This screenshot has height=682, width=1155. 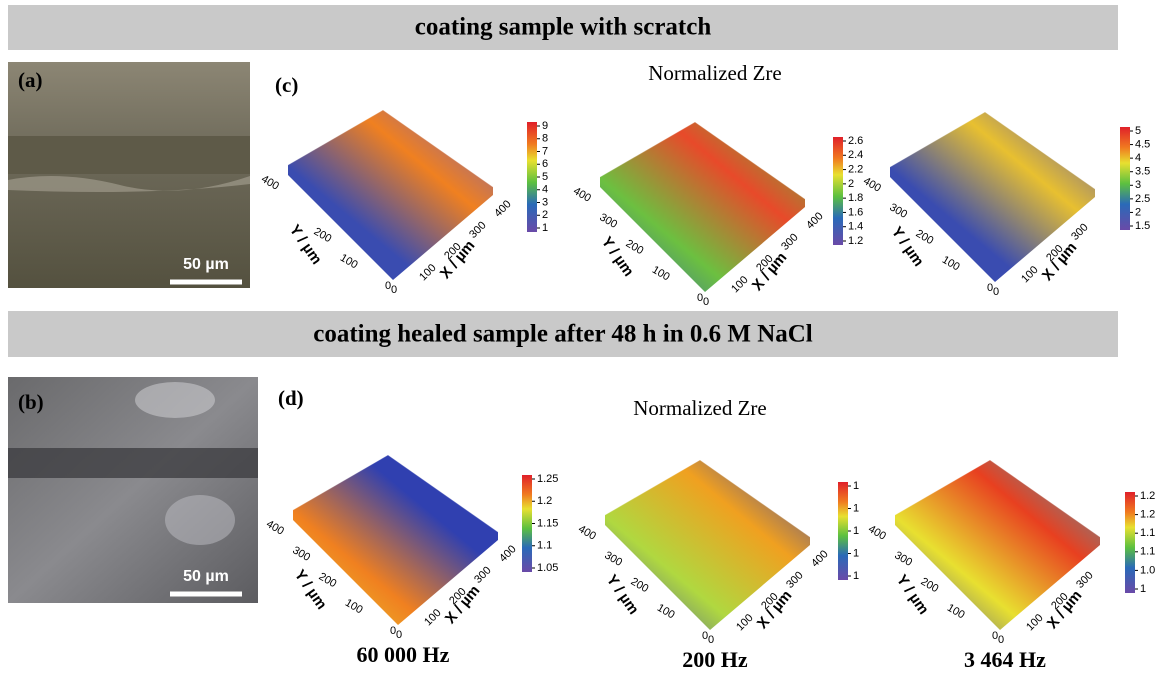 I want to click on colorbar-label: 1.15, so click(x=547, y=523).